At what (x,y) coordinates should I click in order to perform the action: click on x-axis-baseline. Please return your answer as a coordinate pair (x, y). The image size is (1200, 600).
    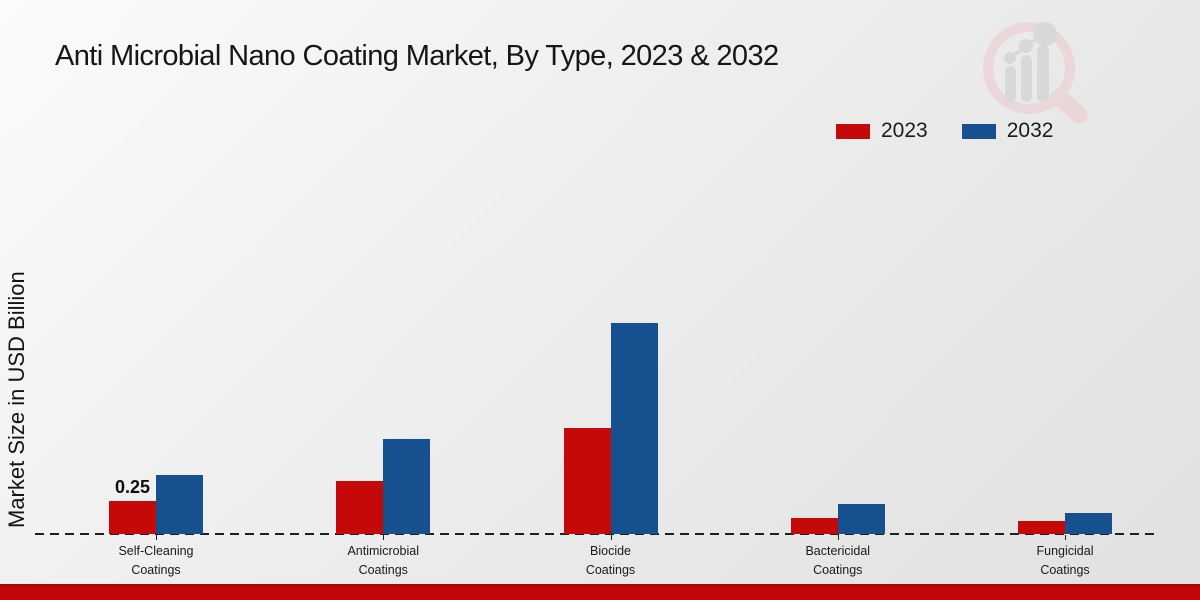
    Looking at the image, I should click on (596, 534).